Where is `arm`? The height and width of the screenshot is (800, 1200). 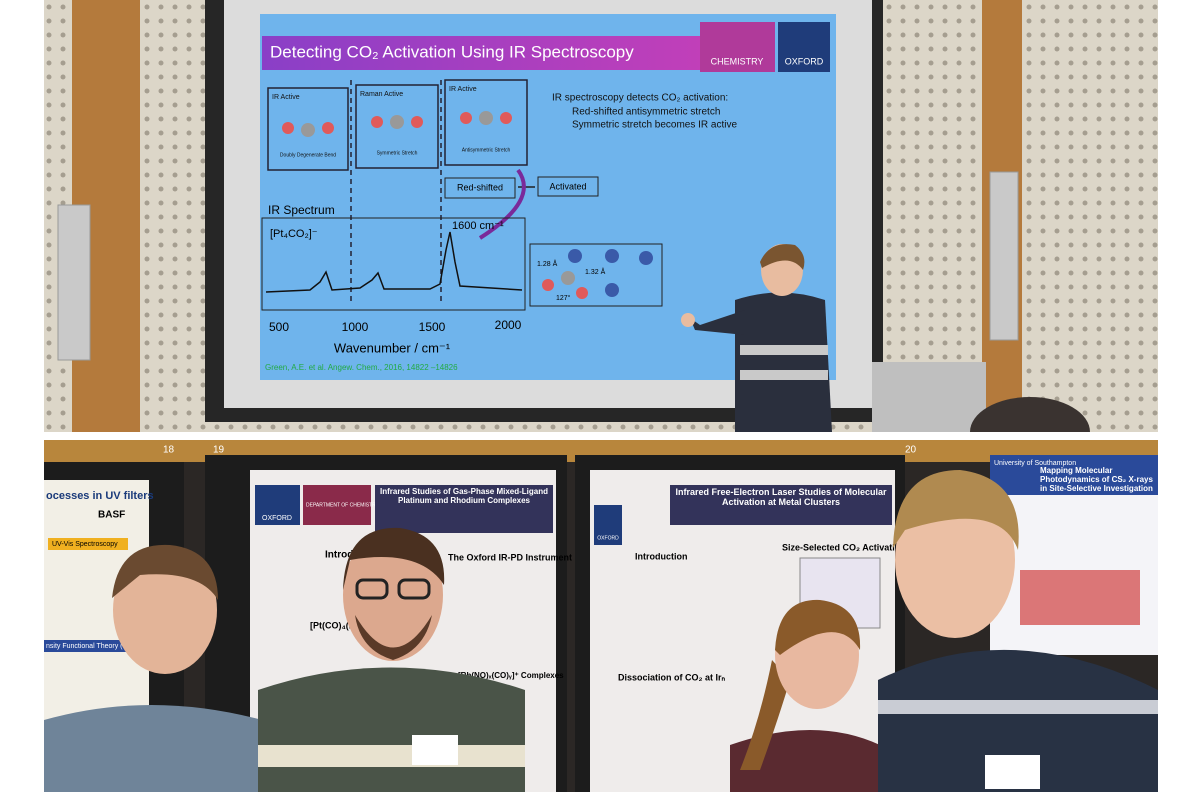
arm is located at coordinates (717, 322).